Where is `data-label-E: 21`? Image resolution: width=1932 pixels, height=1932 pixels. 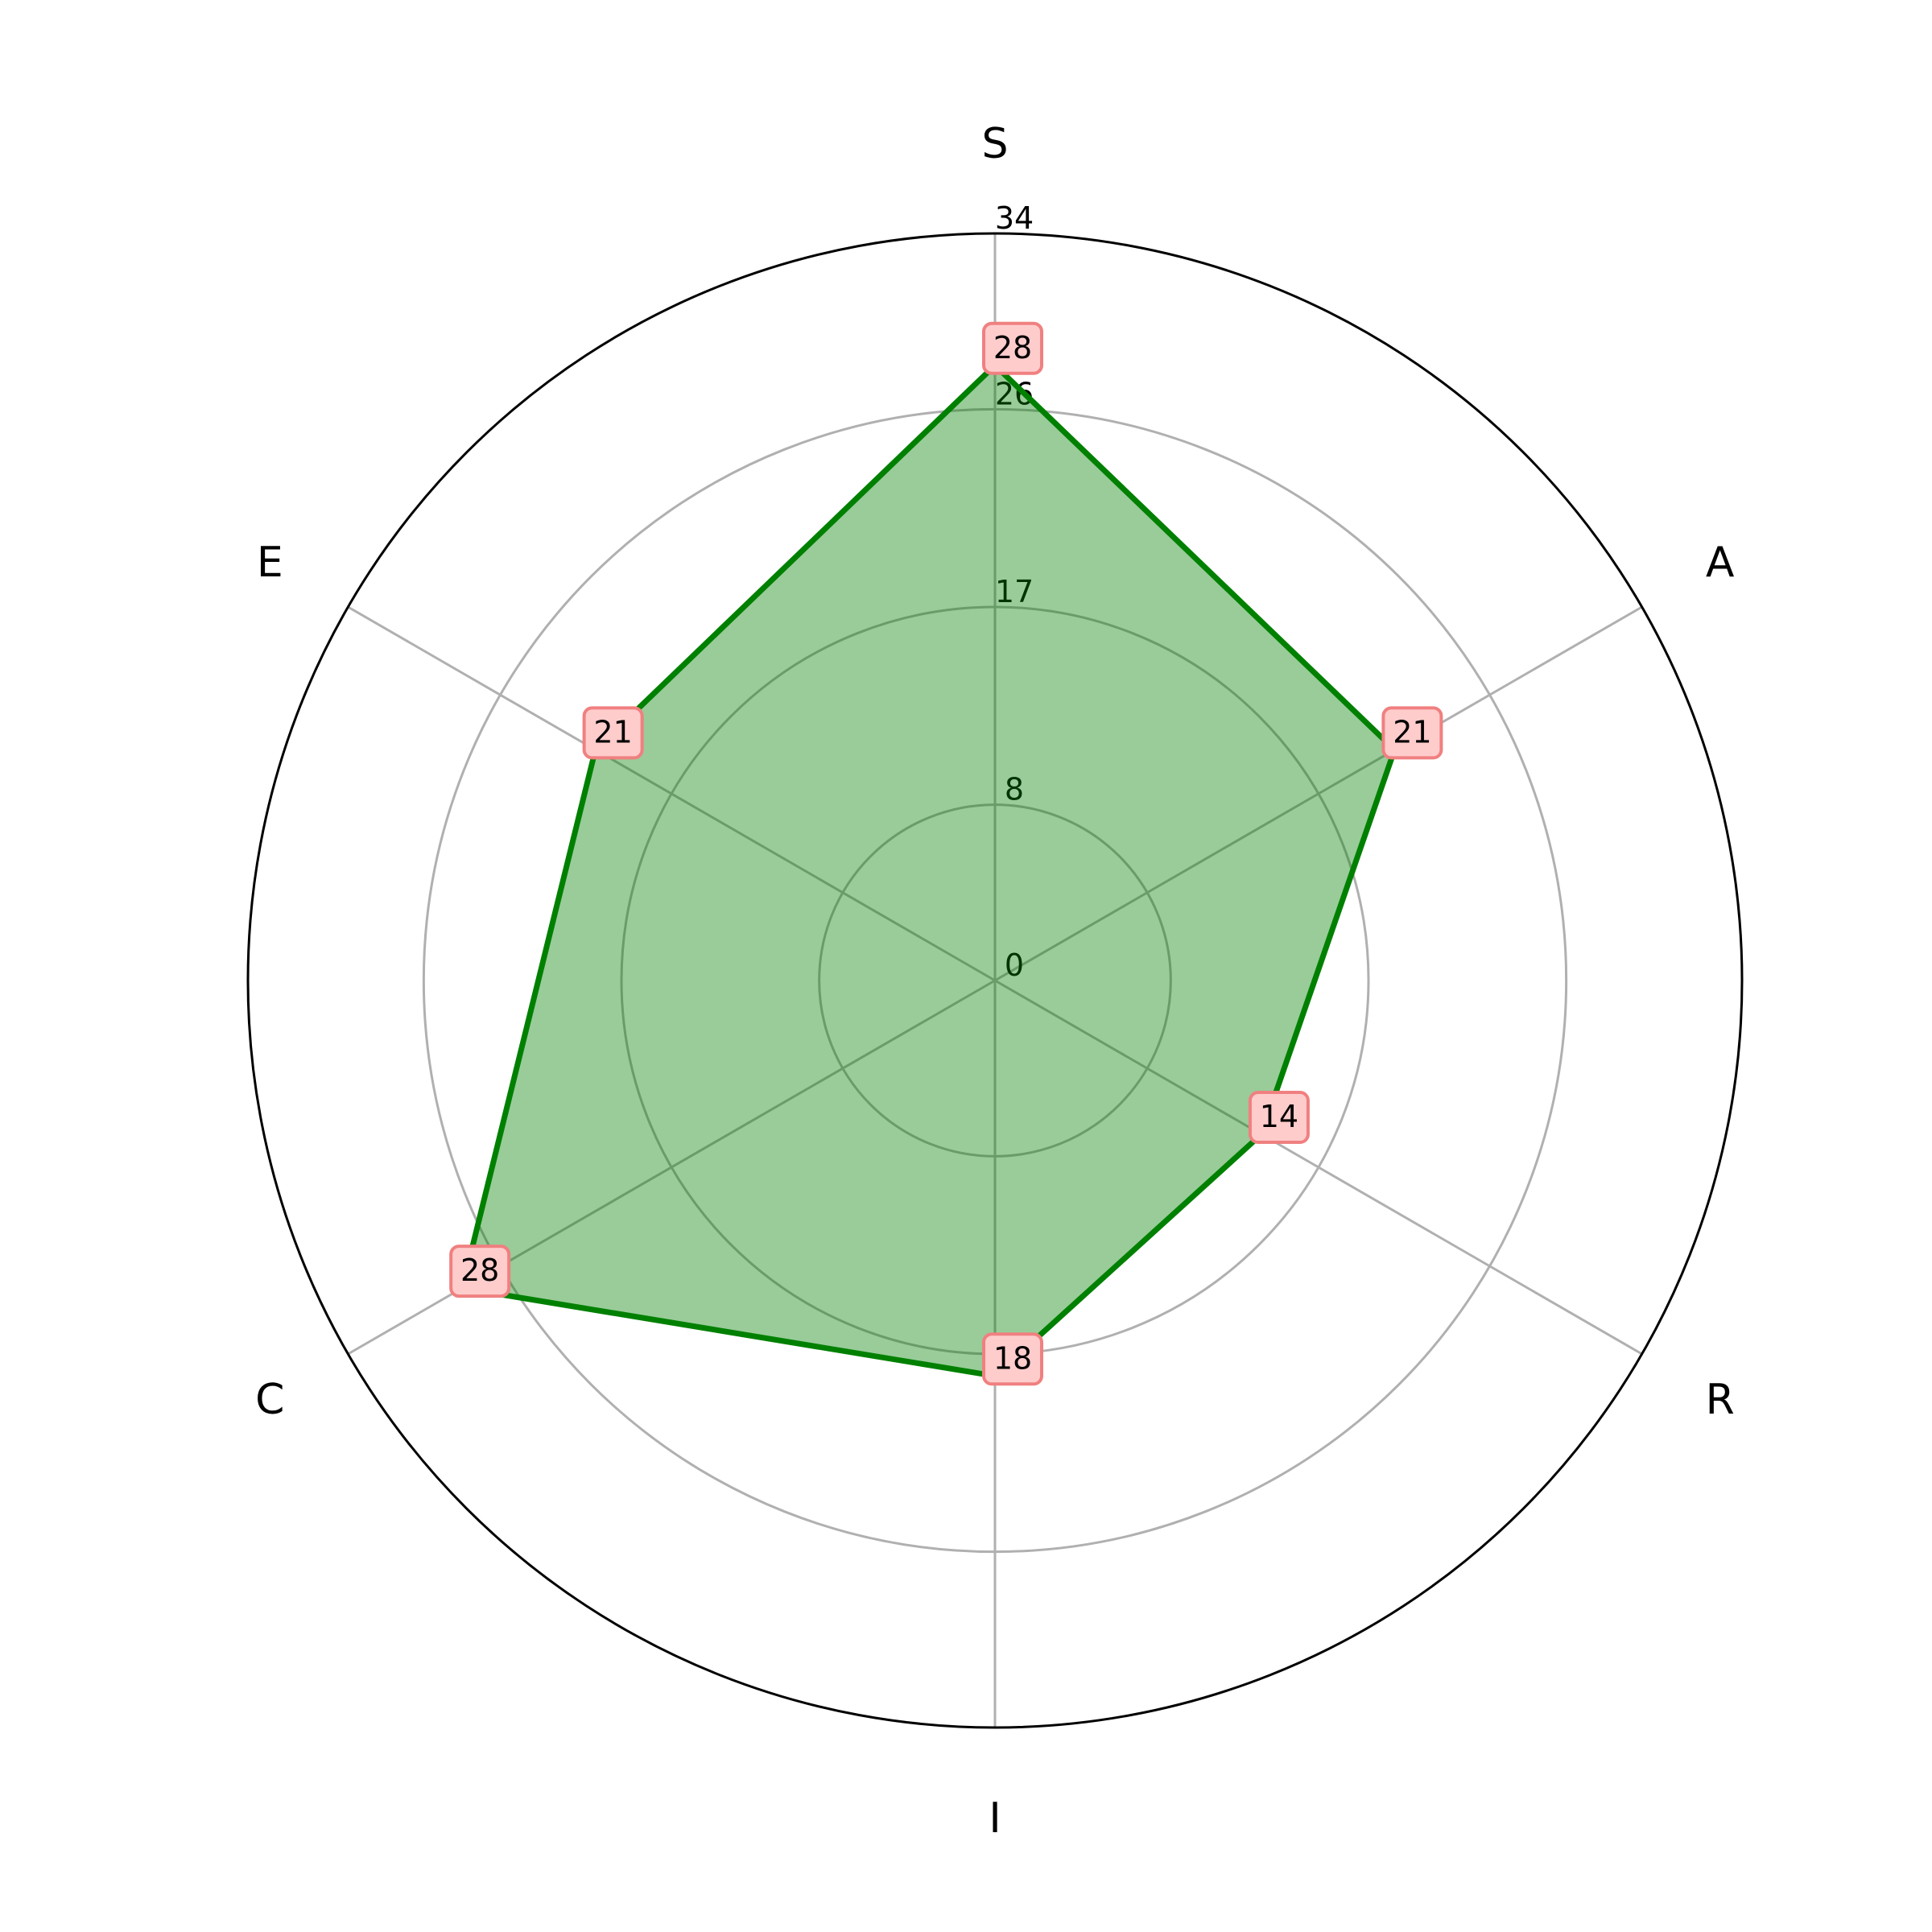
data-label-E: 21 is located at coordinates (613, 733).